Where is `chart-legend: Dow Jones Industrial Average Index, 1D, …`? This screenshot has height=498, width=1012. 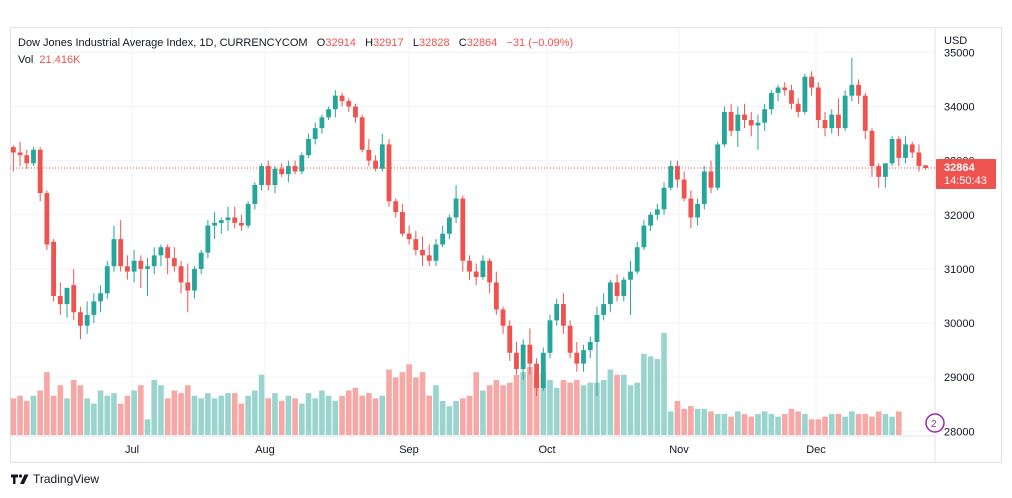
chart-legend: Dow Jones Industrial Average Index, 1D, … is located at coordinates (295, 52).